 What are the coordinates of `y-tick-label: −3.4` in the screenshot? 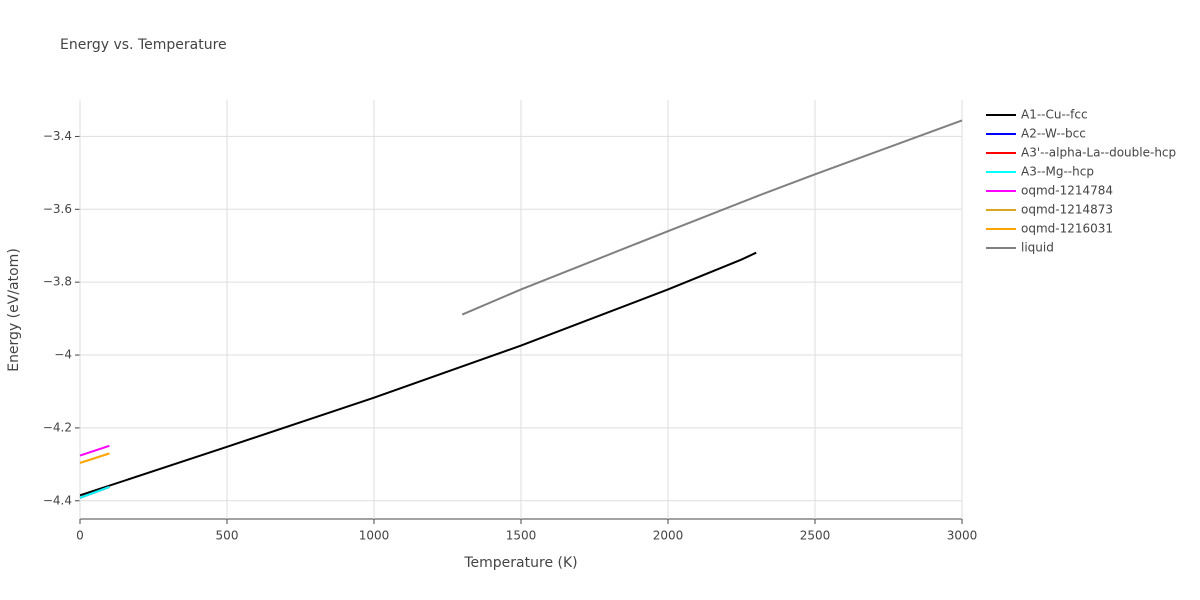 It's located at (57, 136).